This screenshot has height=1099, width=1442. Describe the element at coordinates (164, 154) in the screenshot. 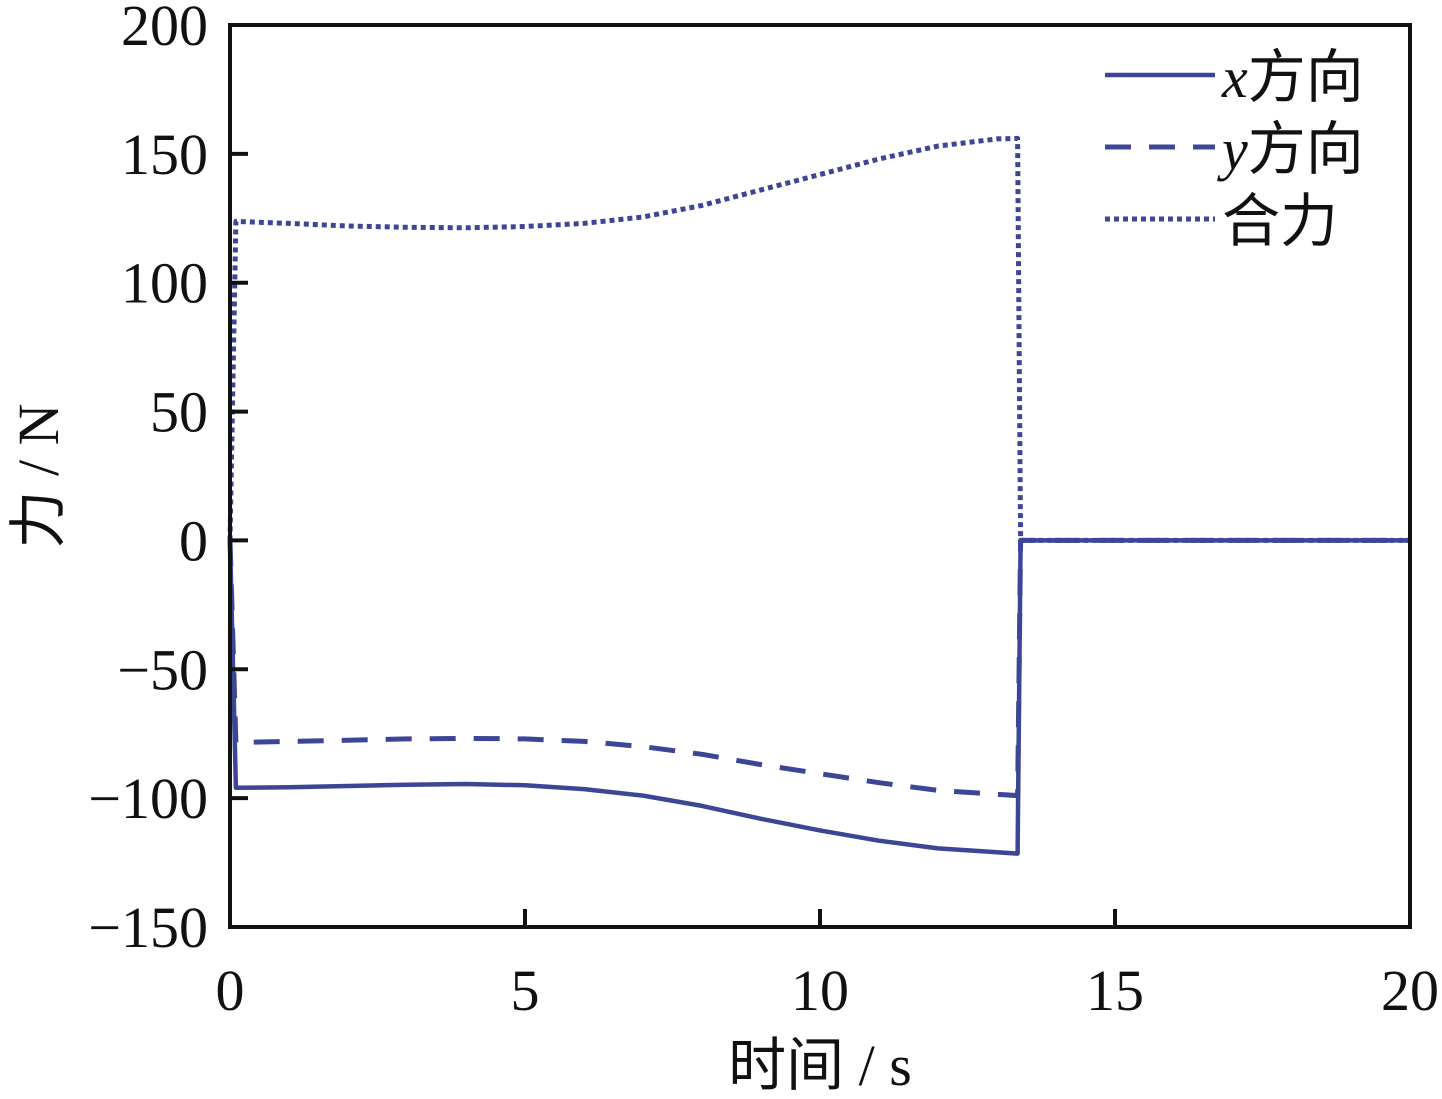

I see `y-tick-label: 150` at that location.